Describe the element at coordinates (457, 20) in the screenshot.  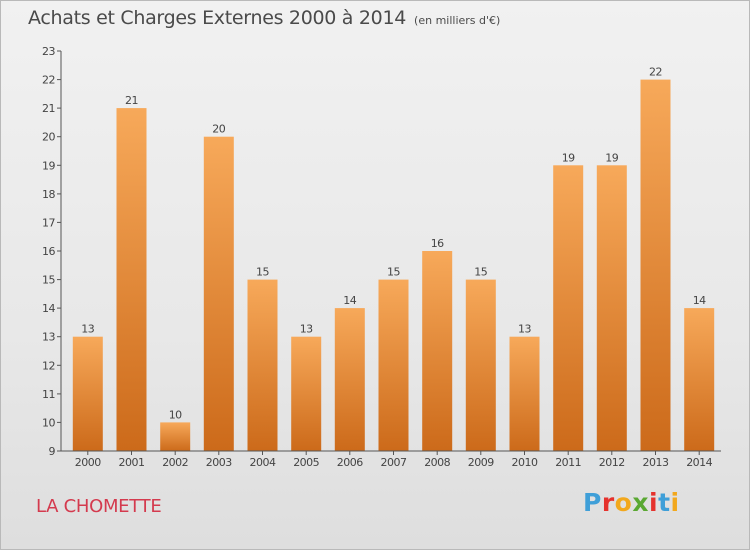
I see `chart-subtitle: (en milliers d'€)` at that location.